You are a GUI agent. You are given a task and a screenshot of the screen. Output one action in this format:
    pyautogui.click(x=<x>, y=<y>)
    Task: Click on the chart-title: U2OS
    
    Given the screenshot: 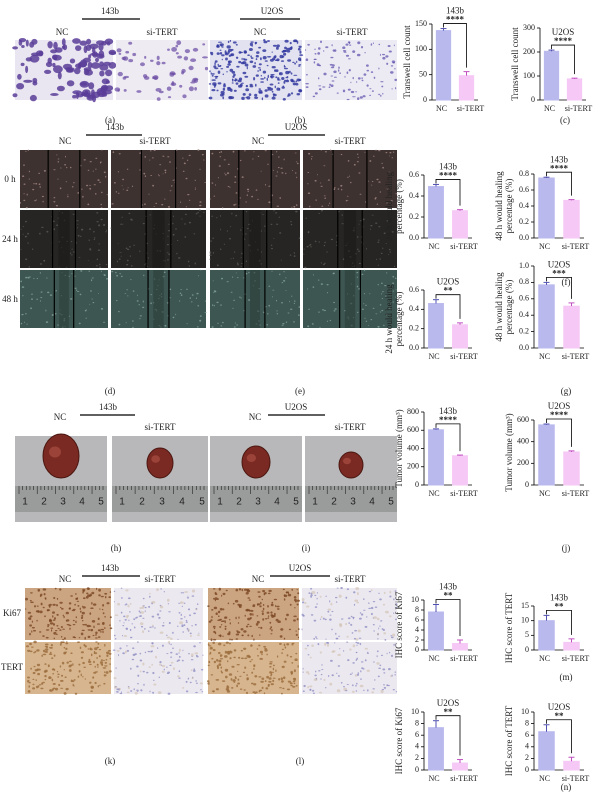 What is the action you would take?
    pyautogui.click(x=559, y=707)
    